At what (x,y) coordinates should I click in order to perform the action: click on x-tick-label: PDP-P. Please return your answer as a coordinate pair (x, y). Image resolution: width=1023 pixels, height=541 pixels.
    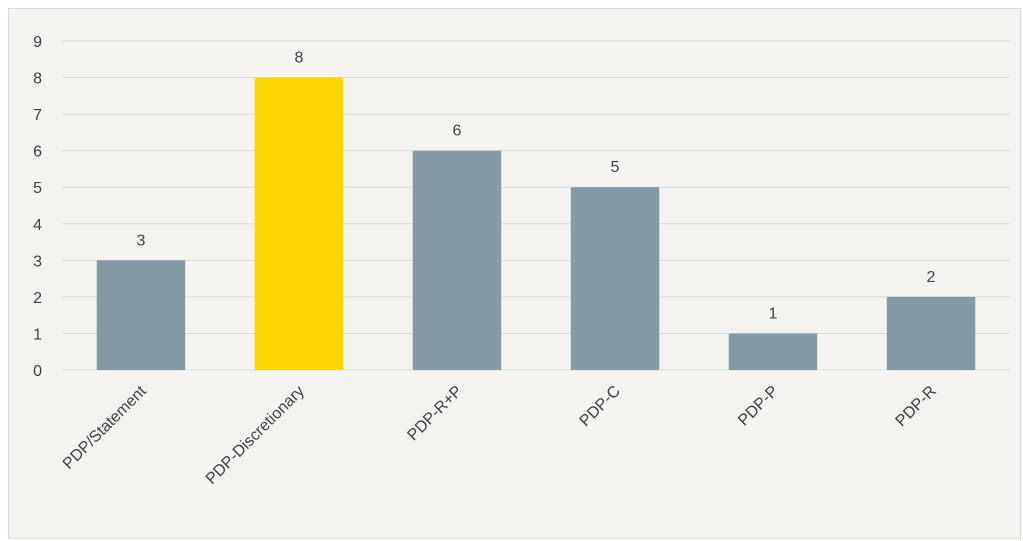
    Looking at the image, I should click on (758, 406).